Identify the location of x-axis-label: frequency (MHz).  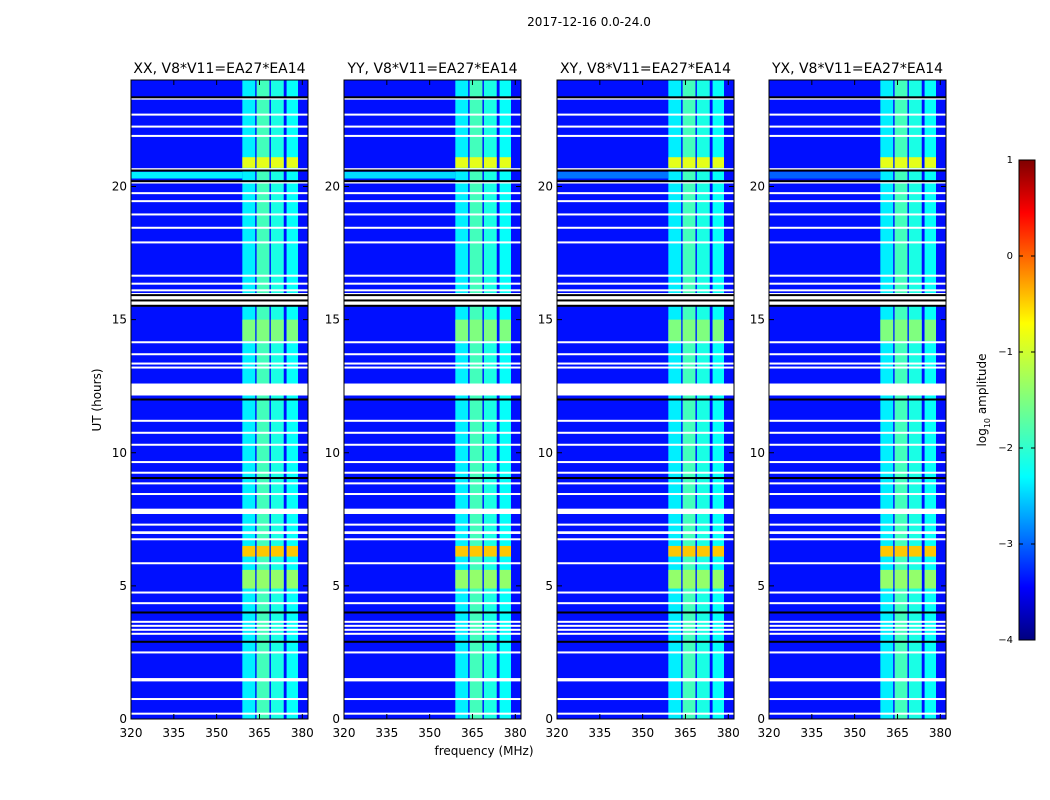
(483, 751).